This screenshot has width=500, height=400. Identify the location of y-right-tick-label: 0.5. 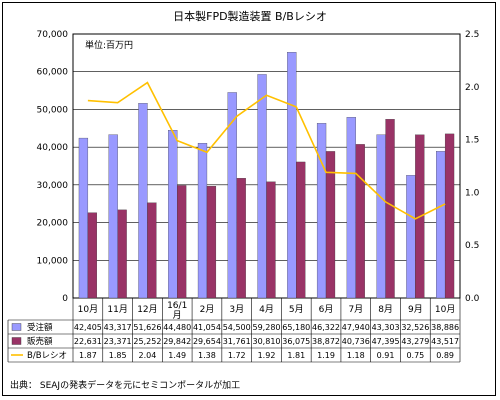
(472, 246).